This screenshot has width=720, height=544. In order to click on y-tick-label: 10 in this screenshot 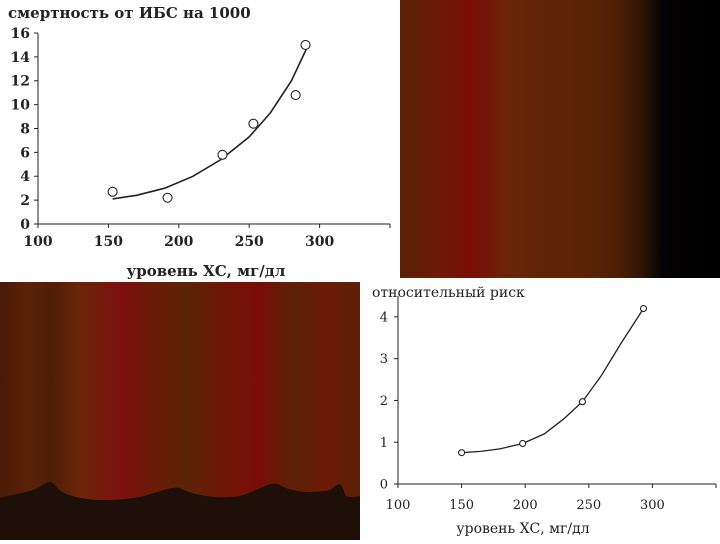, I will do `click(21, 106)`.